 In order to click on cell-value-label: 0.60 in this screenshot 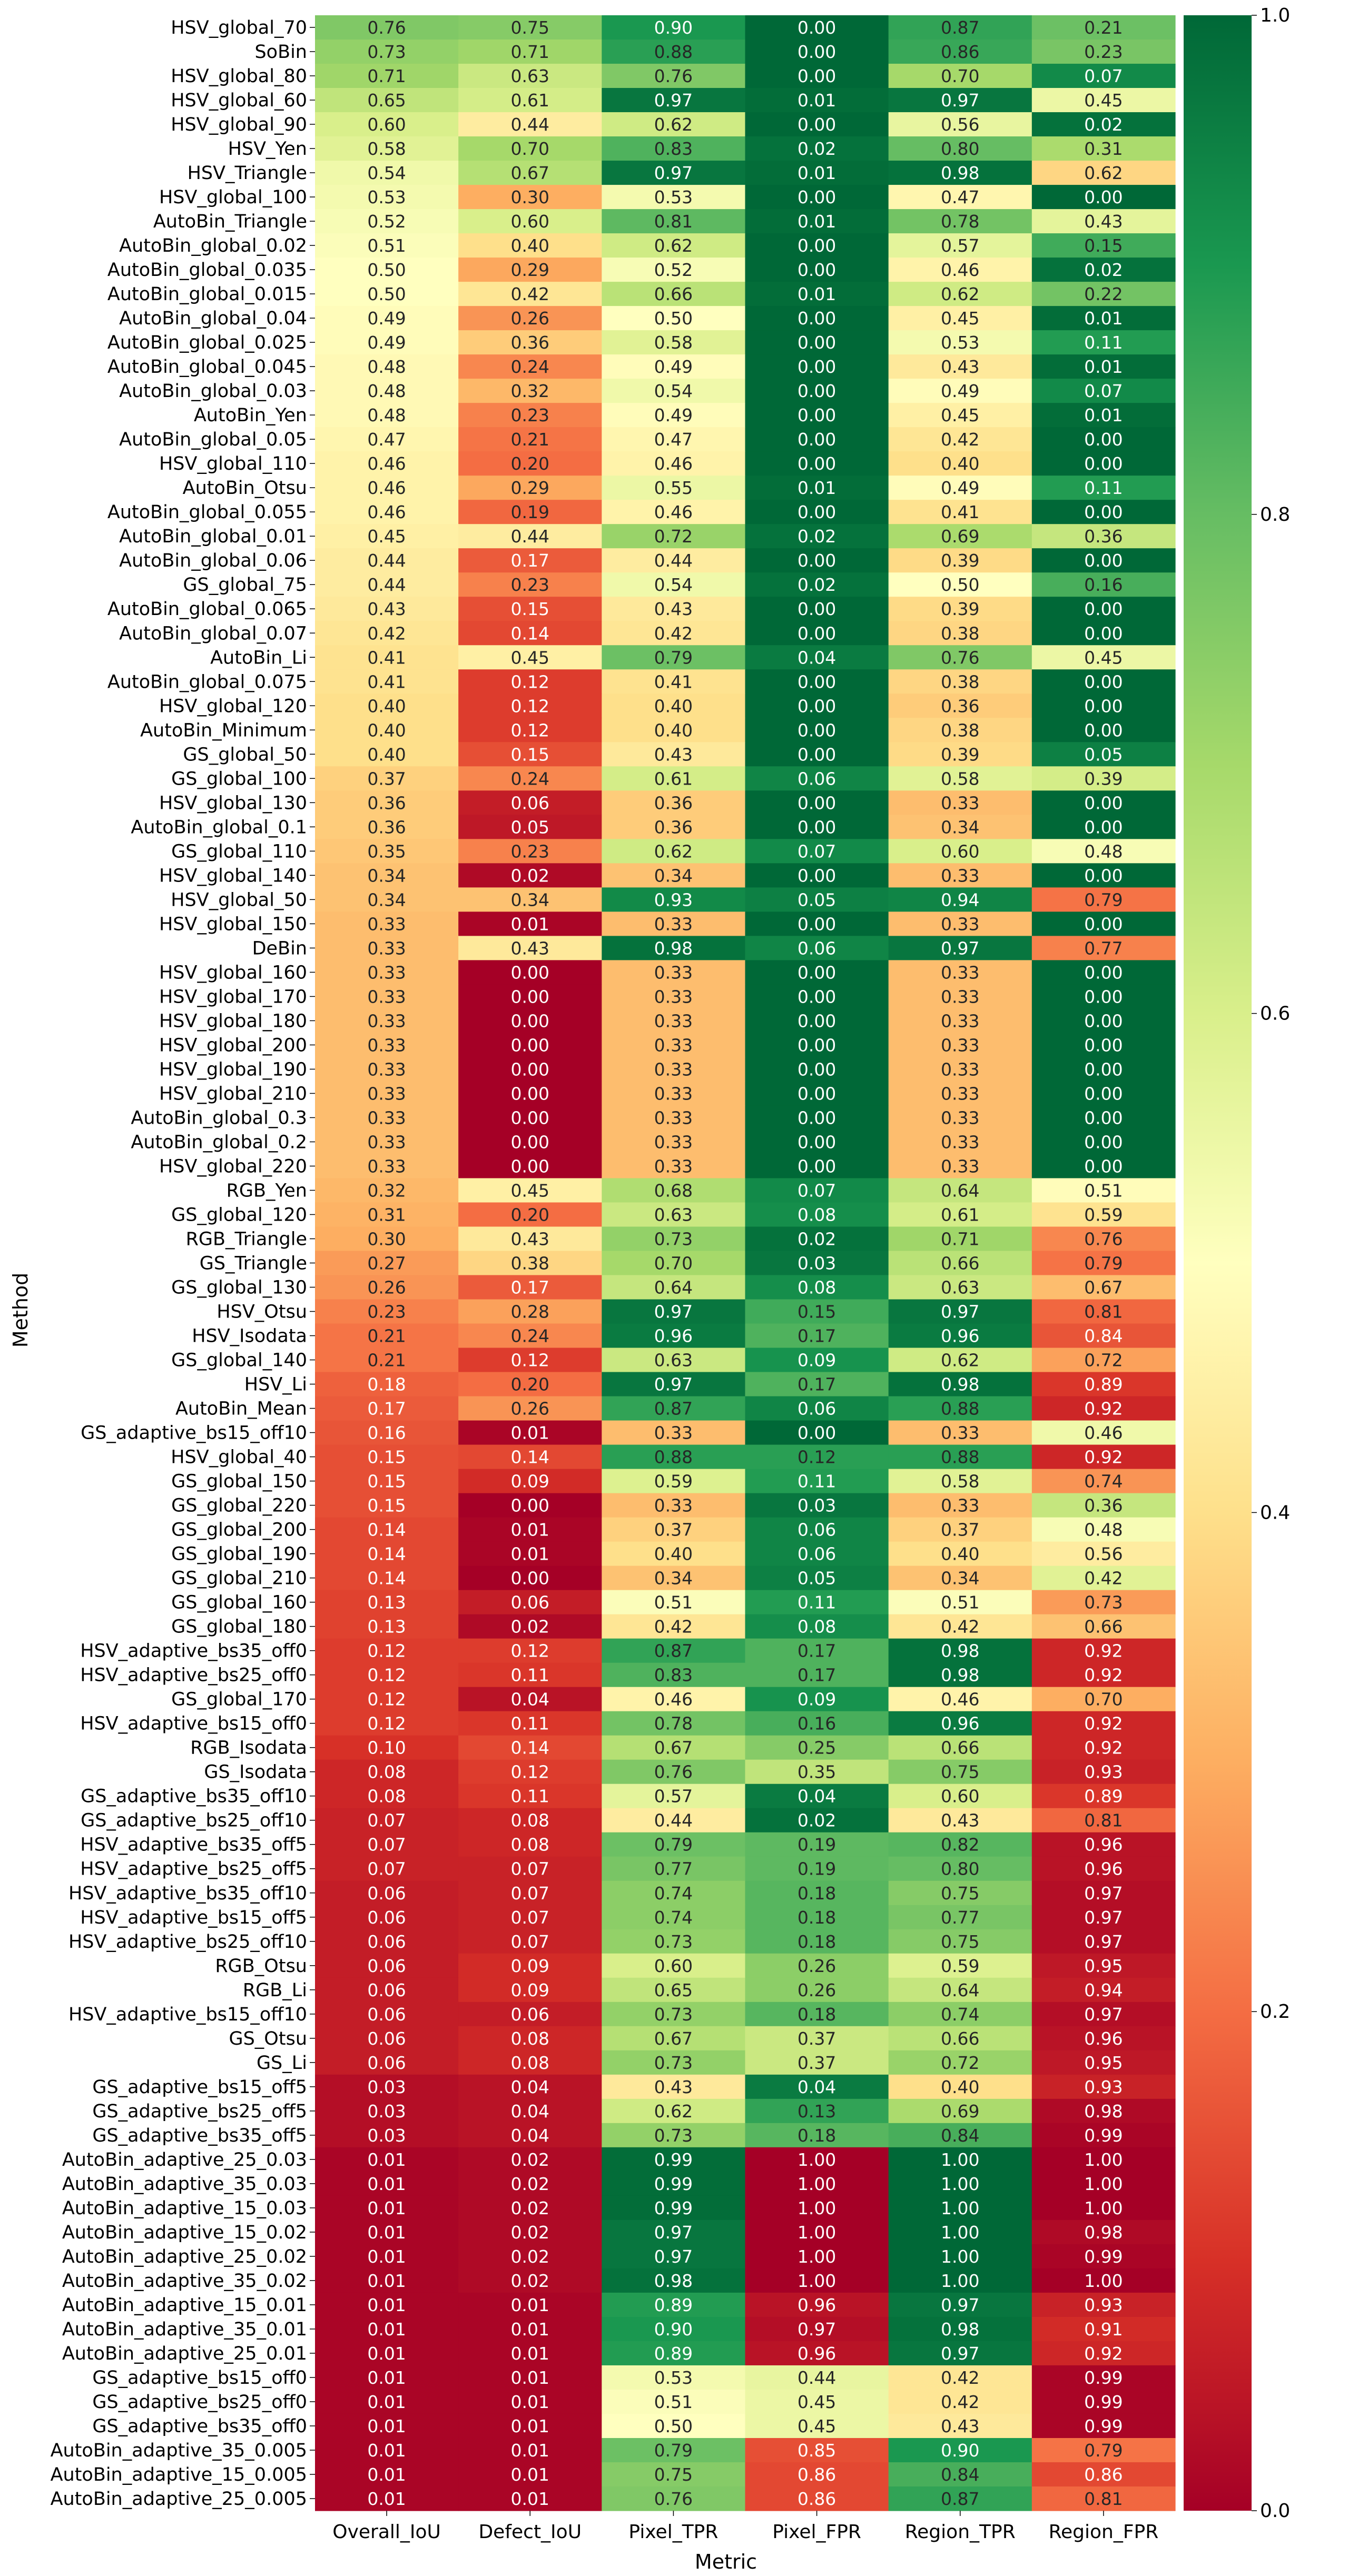, I will do `click(530, 221)`.